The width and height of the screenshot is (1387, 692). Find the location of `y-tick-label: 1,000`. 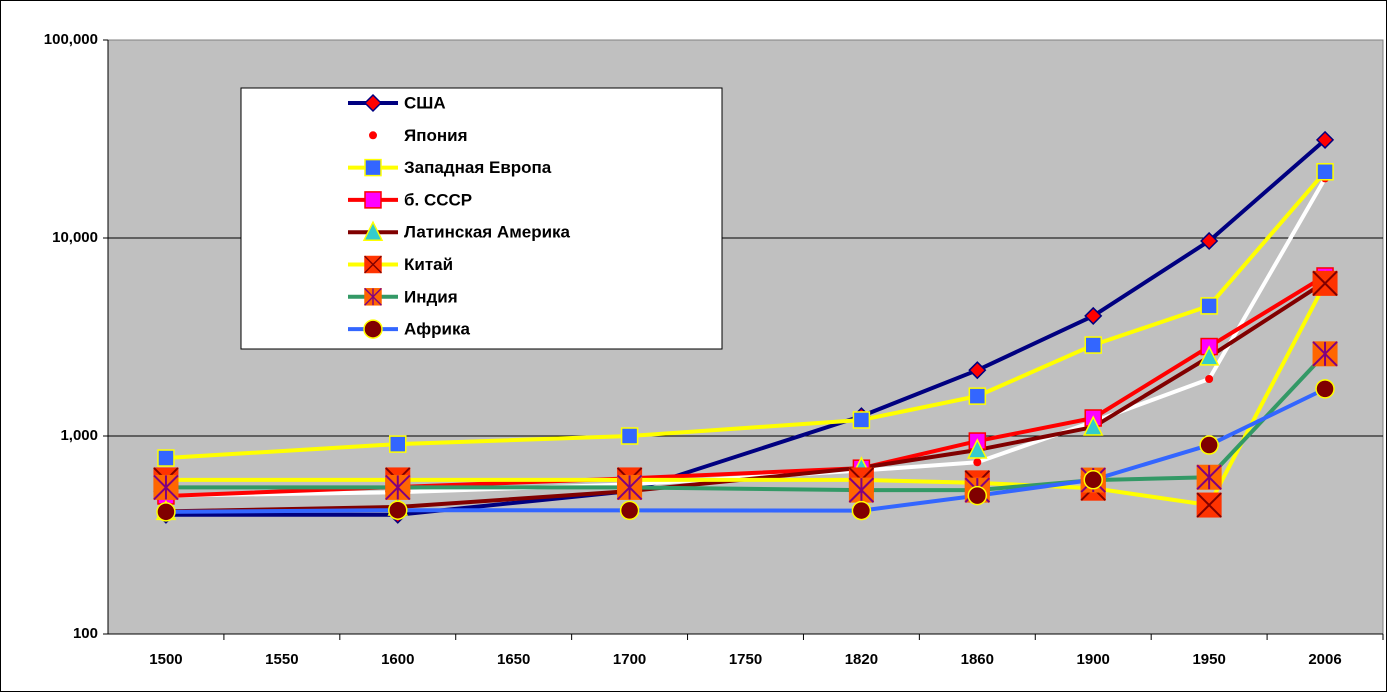

y-tick-label: 1,000 is located at coordinates (79, 435).